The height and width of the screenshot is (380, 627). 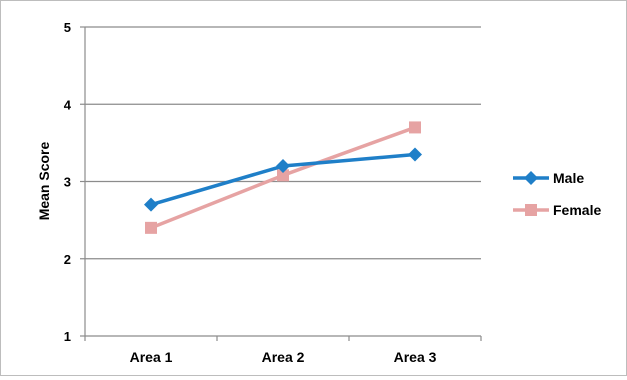 I want to click on series-male, so click(x=283, y=179).